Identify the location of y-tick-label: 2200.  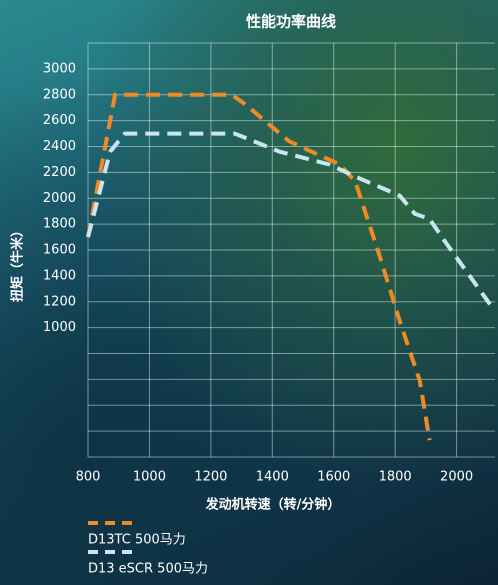
(59, 172).